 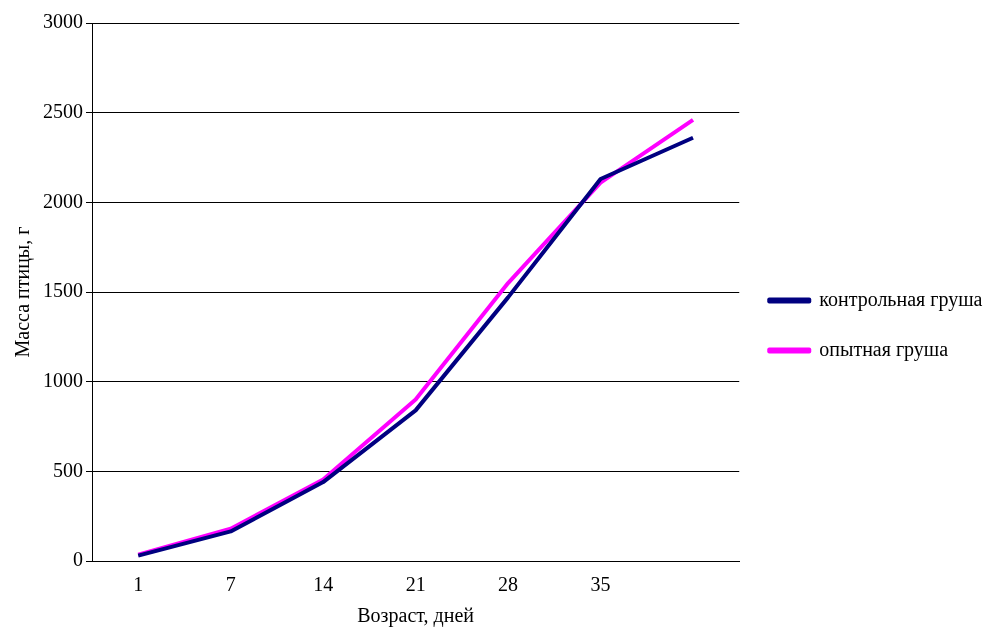 What do you see at coordinates (323, 584) in the screenshot?
I see `x-tick-label: 14` at bounding box center [323, 584].